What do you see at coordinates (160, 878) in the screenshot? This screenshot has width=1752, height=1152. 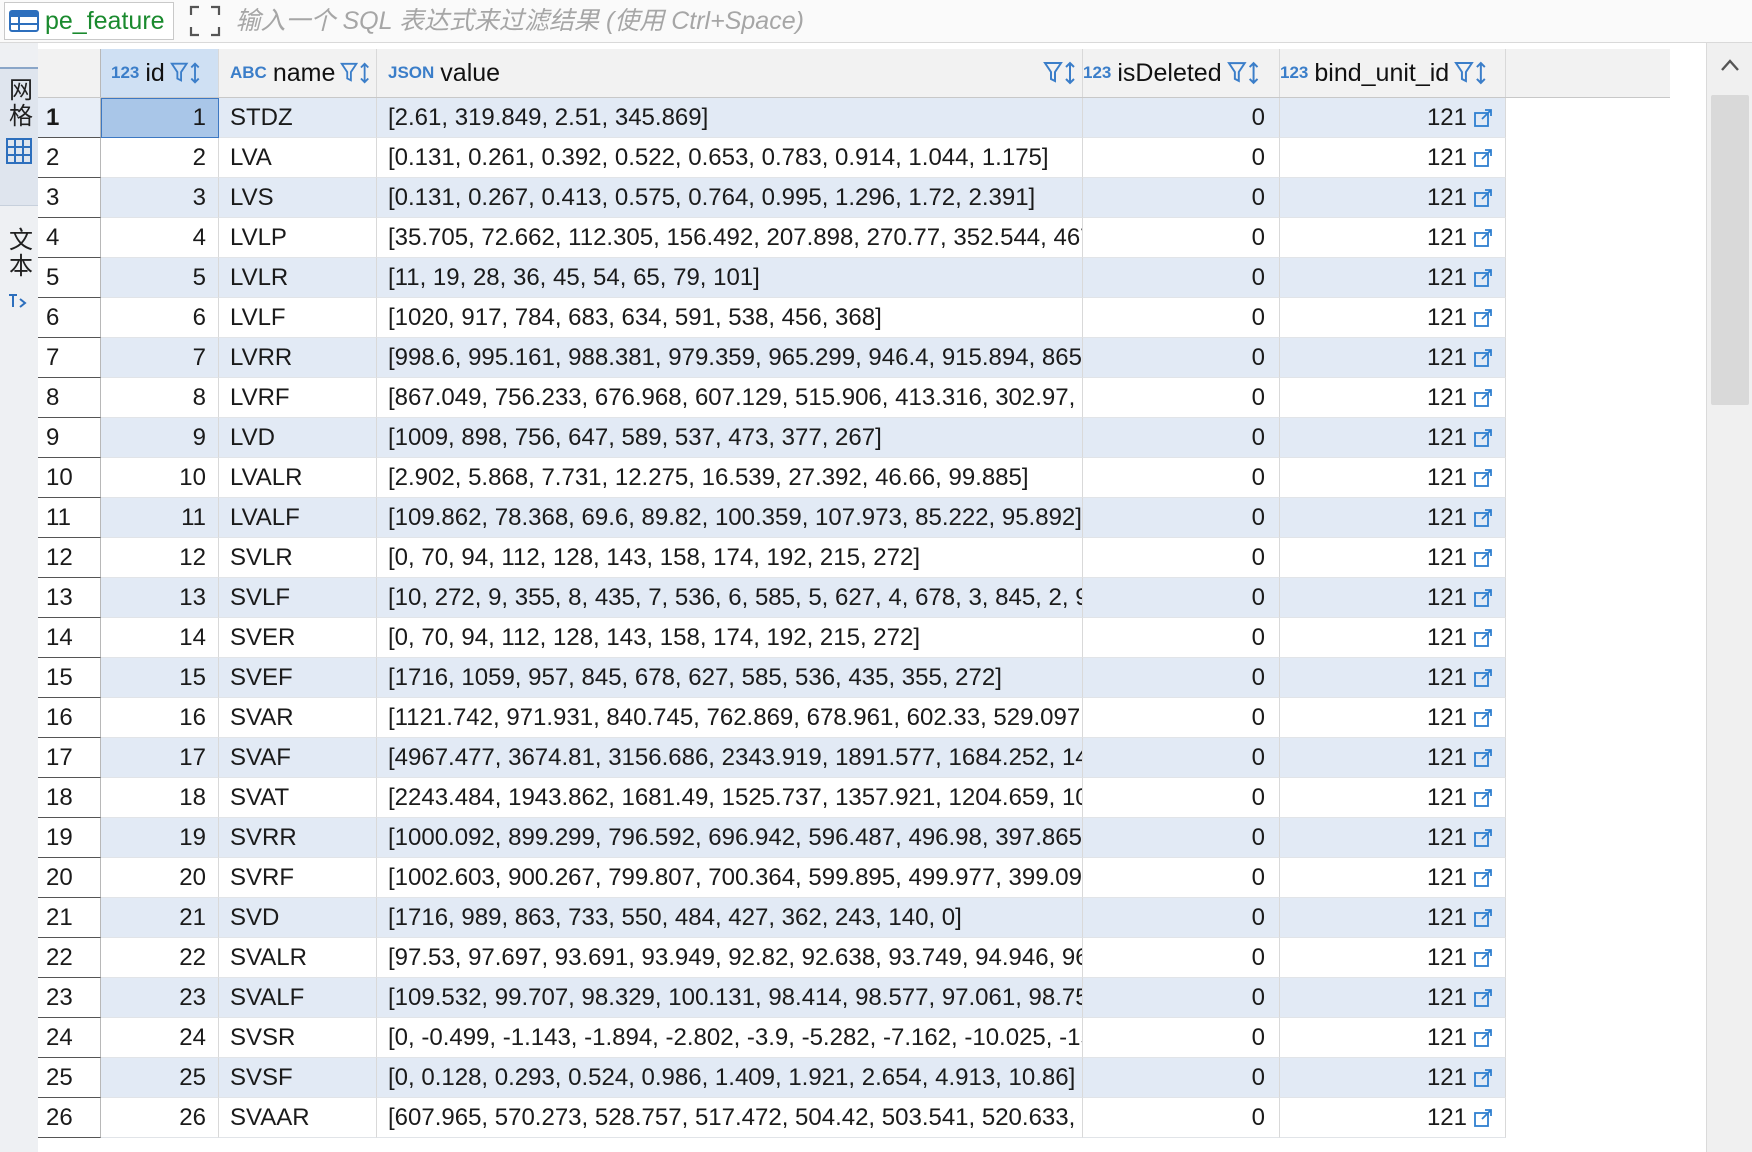 I see `cell-id: 20` at bounding box center [160, 878].